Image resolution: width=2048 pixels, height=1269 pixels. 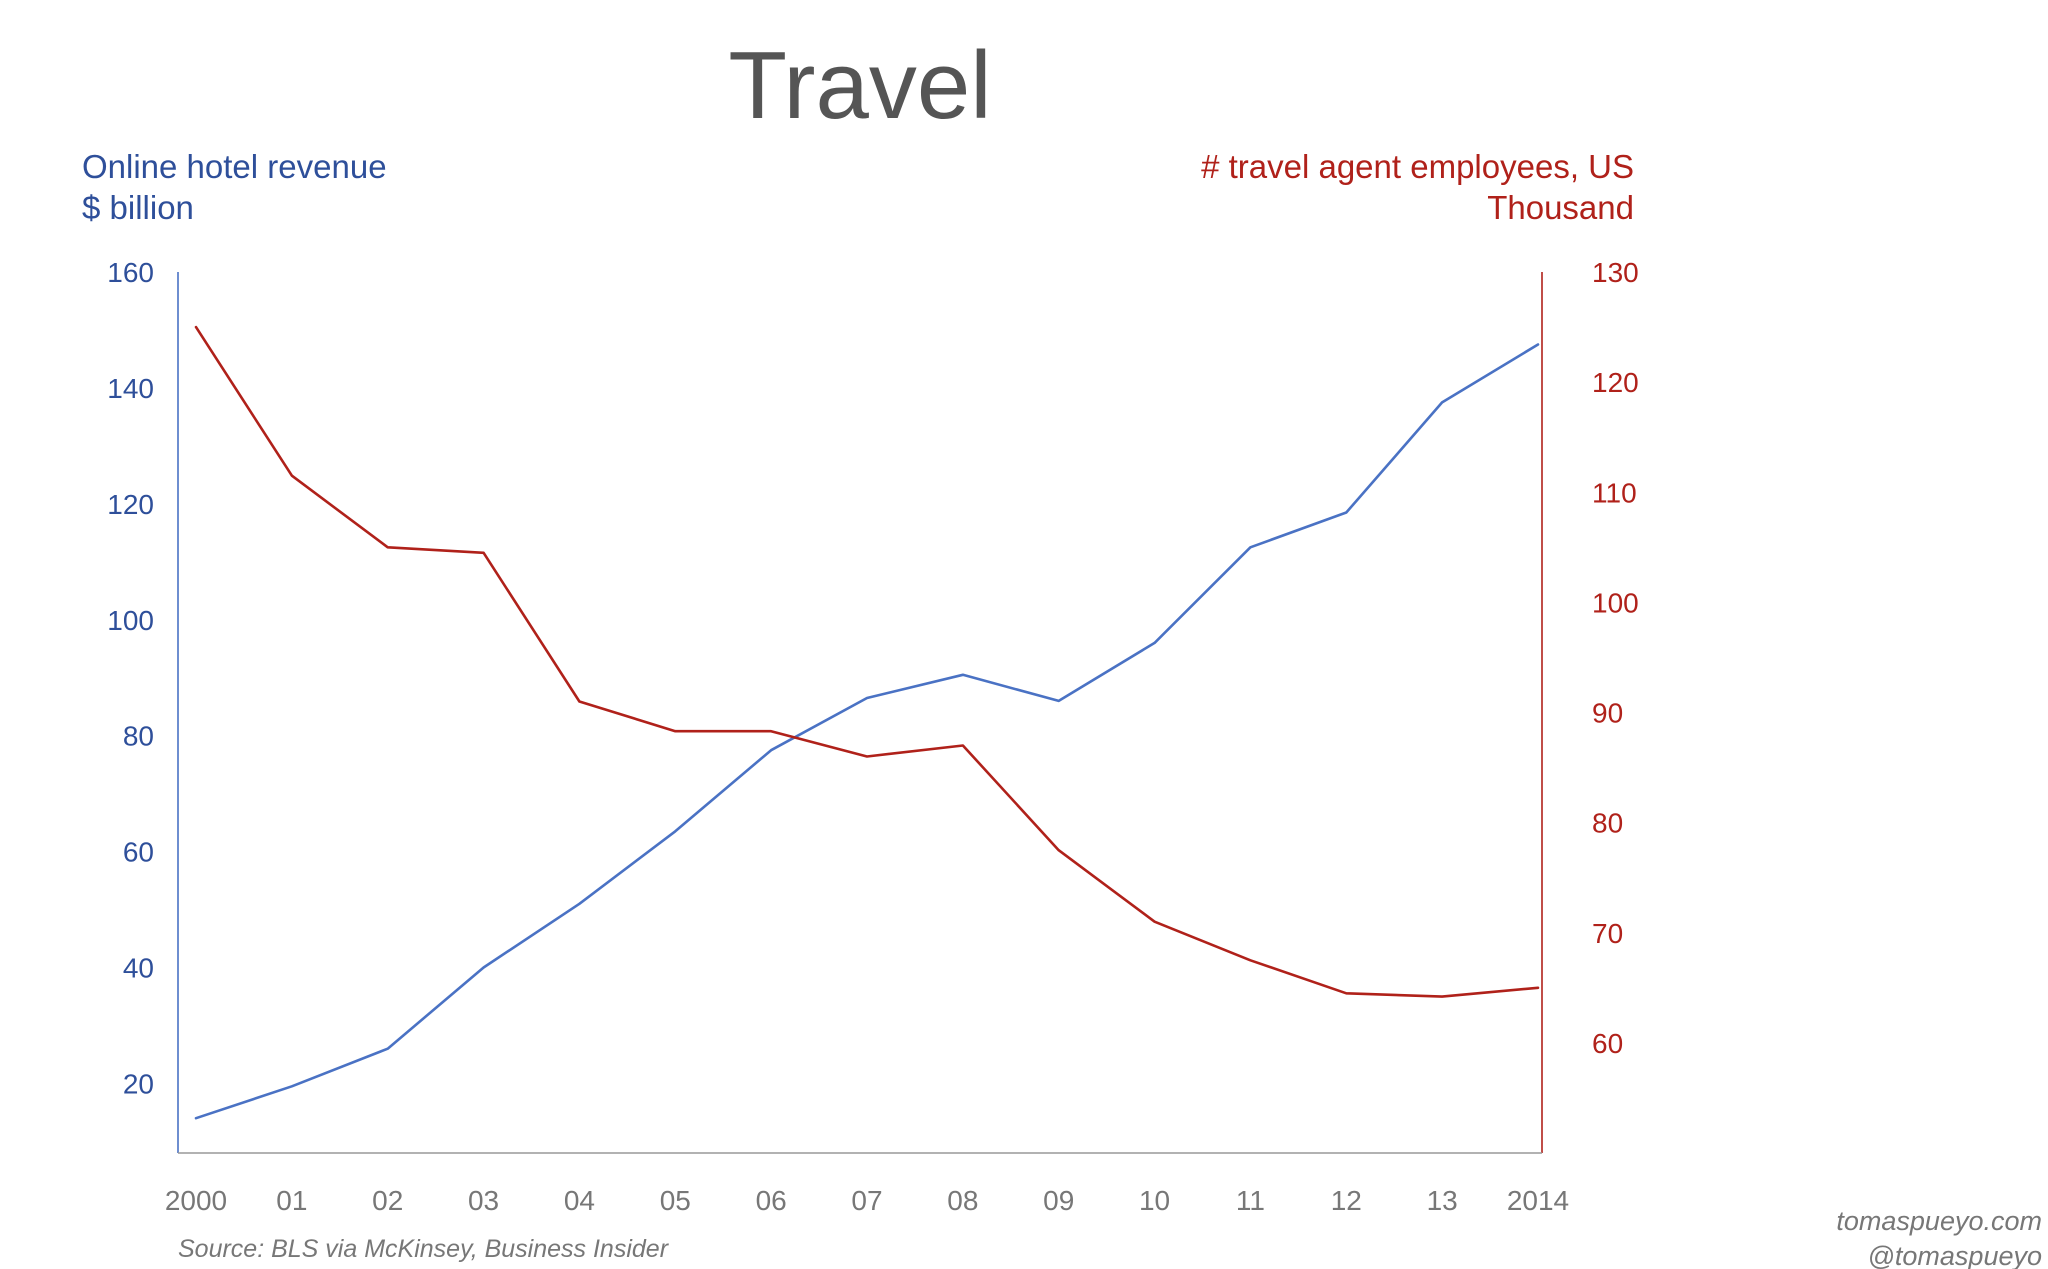 What do you see at coordinates (1607, 823) in the screenshot?
I see `right-axis-tick-label: 80` at bounding box center [1607, 823].